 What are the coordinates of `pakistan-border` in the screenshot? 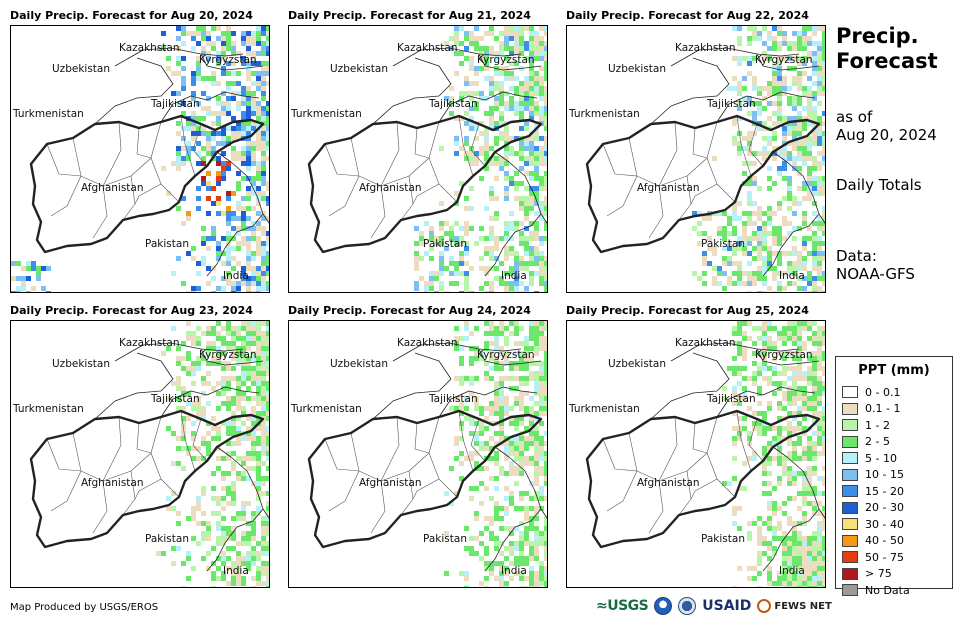 It's located at (513, 214).